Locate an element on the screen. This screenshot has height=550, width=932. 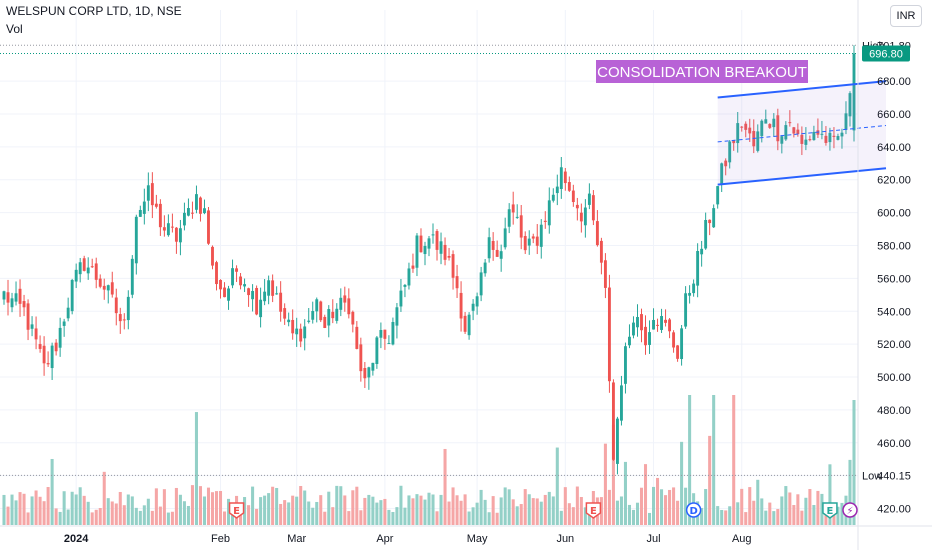
y-tick-label: 560.00 is located at coordinates (894, 279).